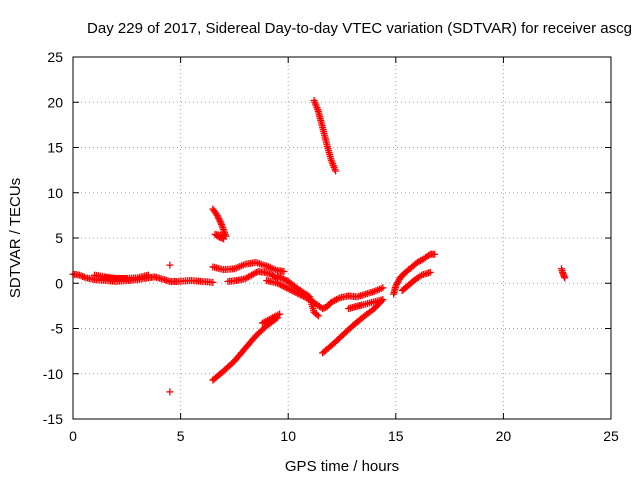  What do you see at coordinates (504, 436) in the screenshot?
I see `x-tick-label: 20` at bounding box center [504, 436].